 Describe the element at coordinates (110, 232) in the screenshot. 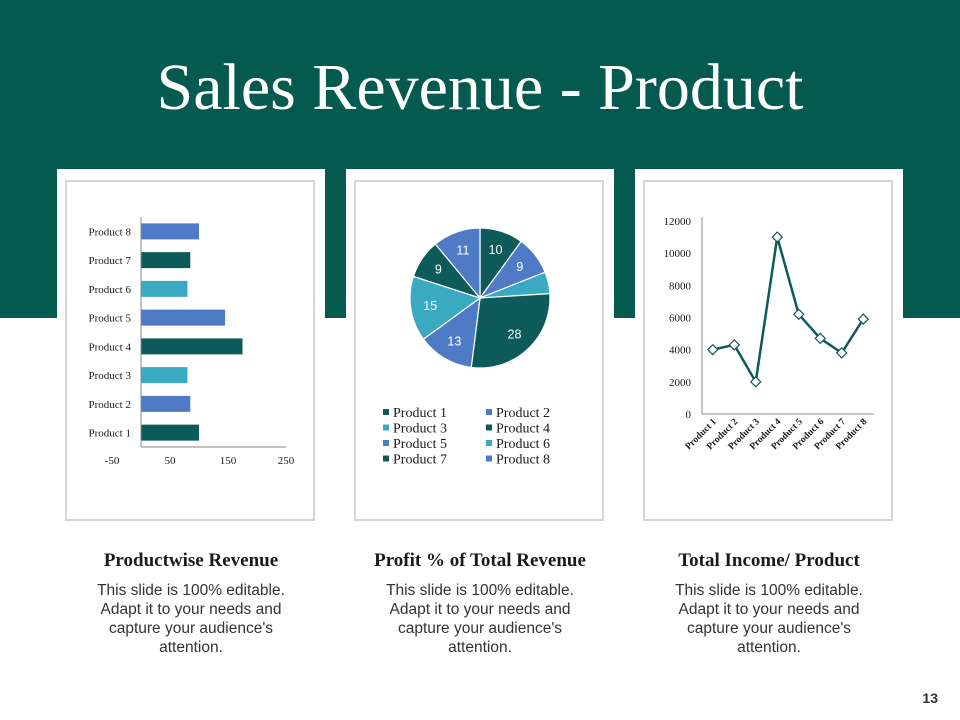

I see `y-tick-label: Product 8` at that location.